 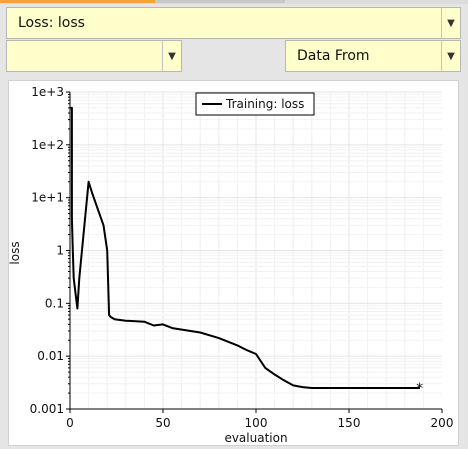 I want to click on y-tick-label: 0.01, so click(x=50, y=356).